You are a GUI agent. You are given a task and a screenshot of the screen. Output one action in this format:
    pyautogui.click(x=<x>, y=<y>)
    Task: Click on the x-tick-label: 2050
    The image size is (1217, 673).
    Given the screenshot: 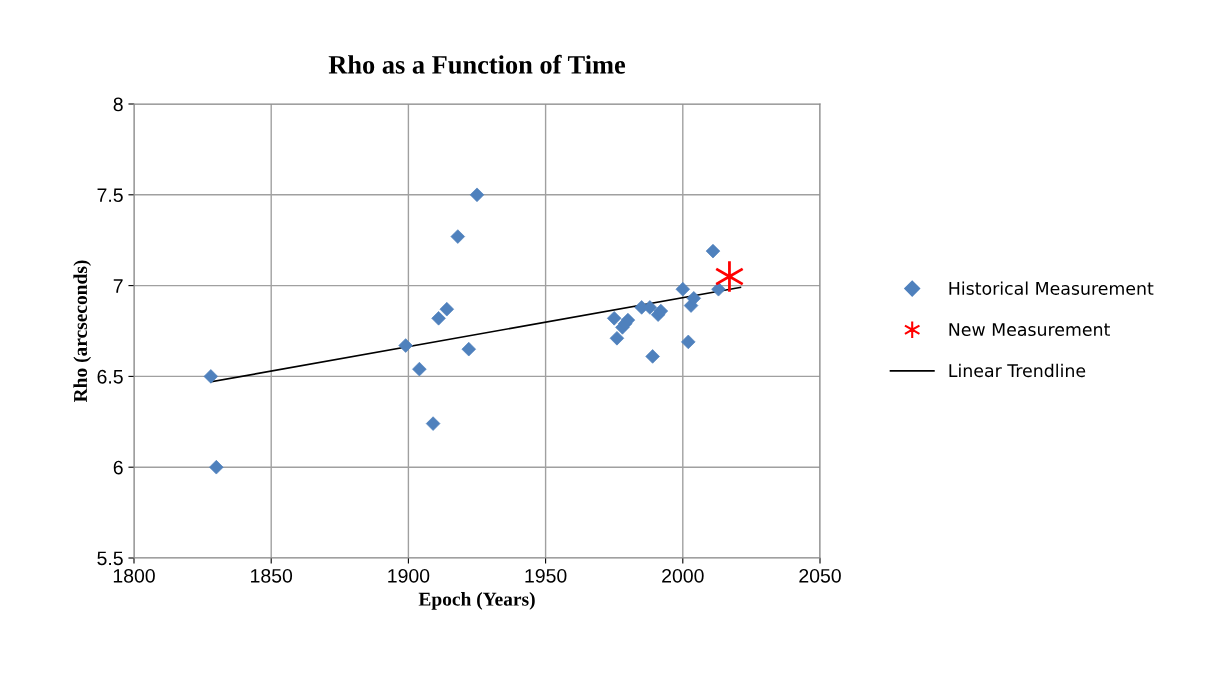 What is the action you would take?
    pyautogui.click(x=820, y=575)
    